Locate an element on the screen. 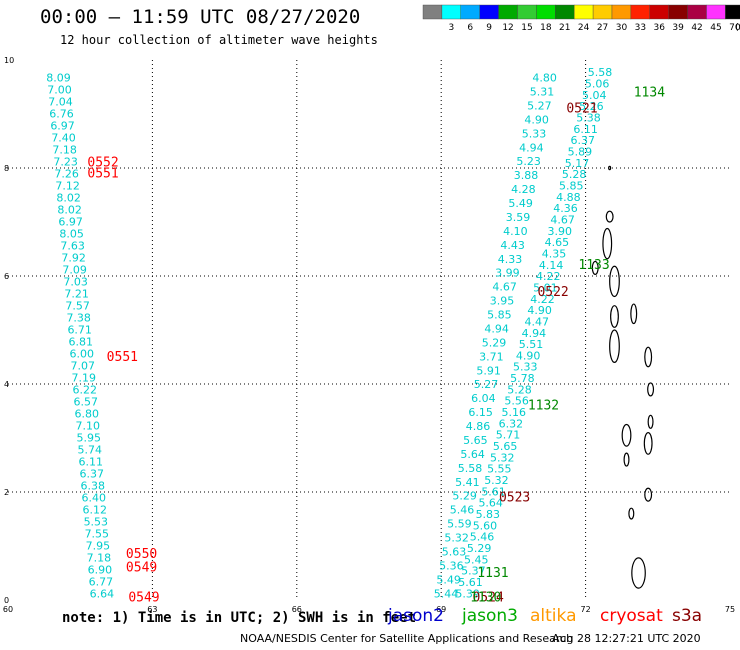 The width and height of the screenshot is (740, 650). wave-height-label: 6.15 is located at coordinates (480, 412).